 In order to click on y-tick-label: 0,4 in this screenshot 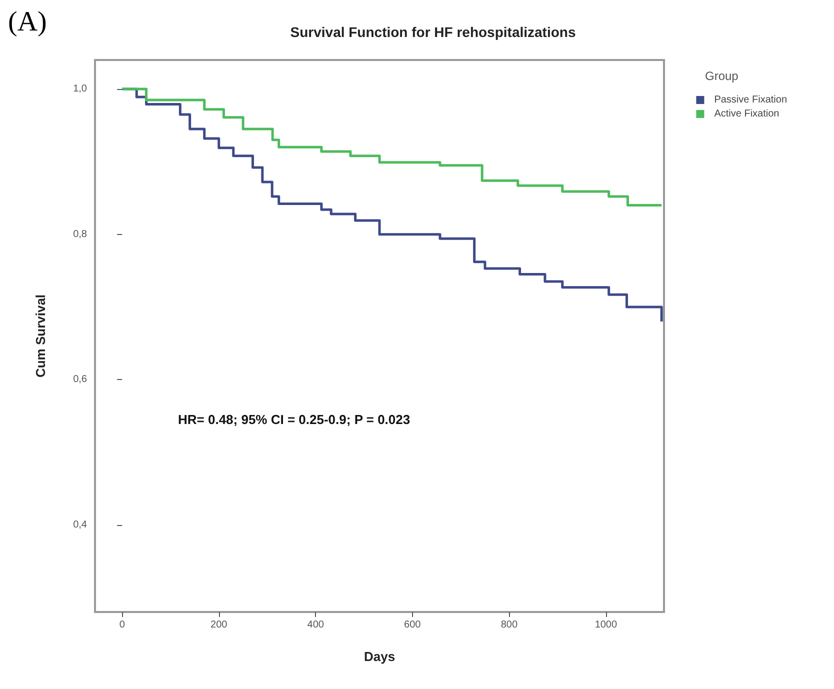, I will do `click(80, 524)`.